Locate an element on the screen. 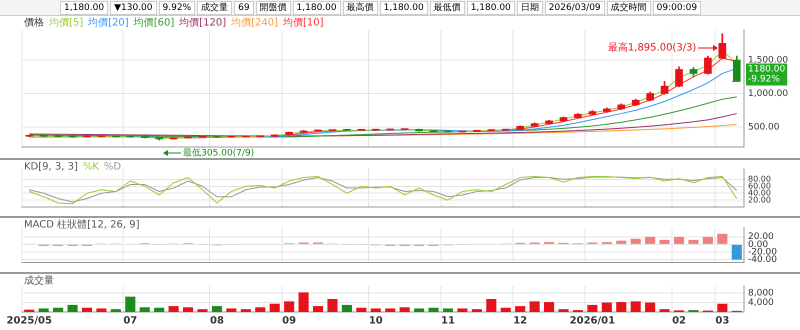 This screenshot has width=800, height=330. x-tick-label: 2026/01 is located at coordinates (593, 321).